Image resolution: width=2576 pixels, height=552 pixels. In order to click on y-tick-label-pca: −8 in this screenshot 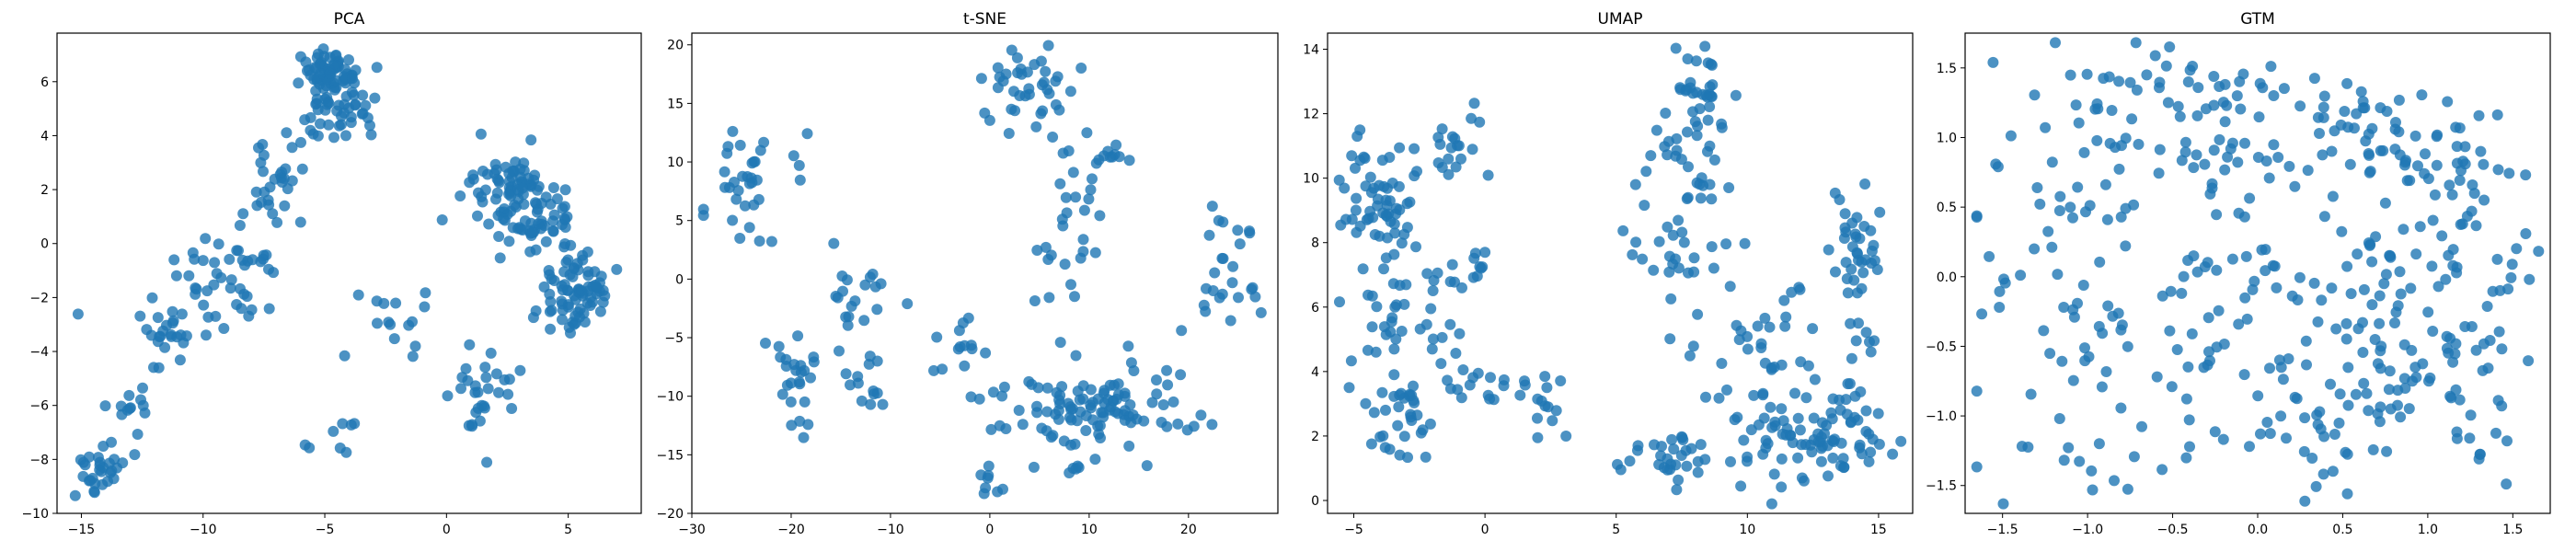, I will do `click(39, 460)`.